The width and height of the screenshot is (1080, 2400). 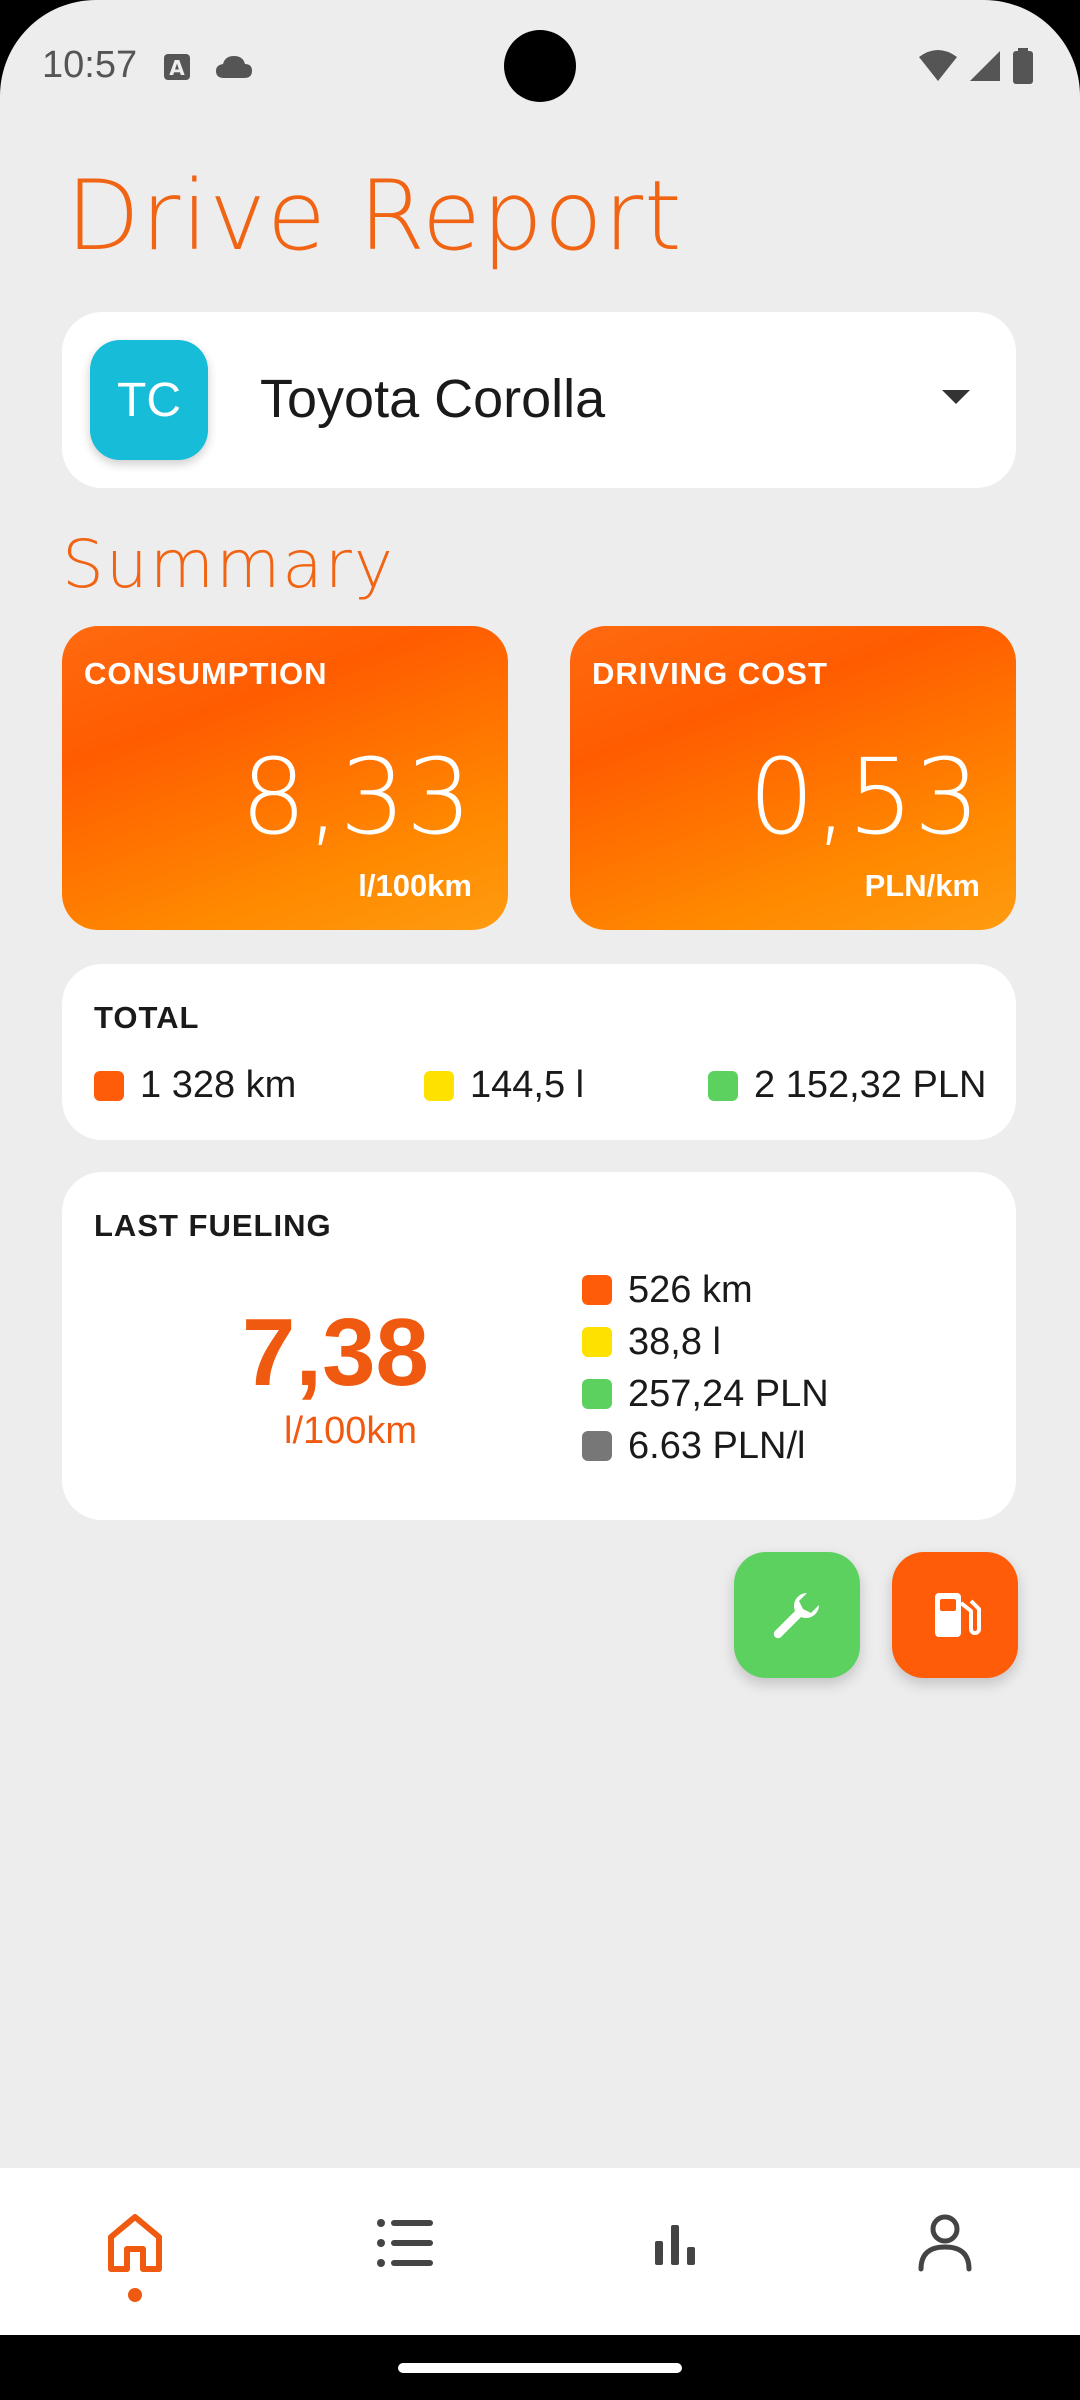 I want to click on total-fuel: 144,5 l, so click(x=504, y=1085).